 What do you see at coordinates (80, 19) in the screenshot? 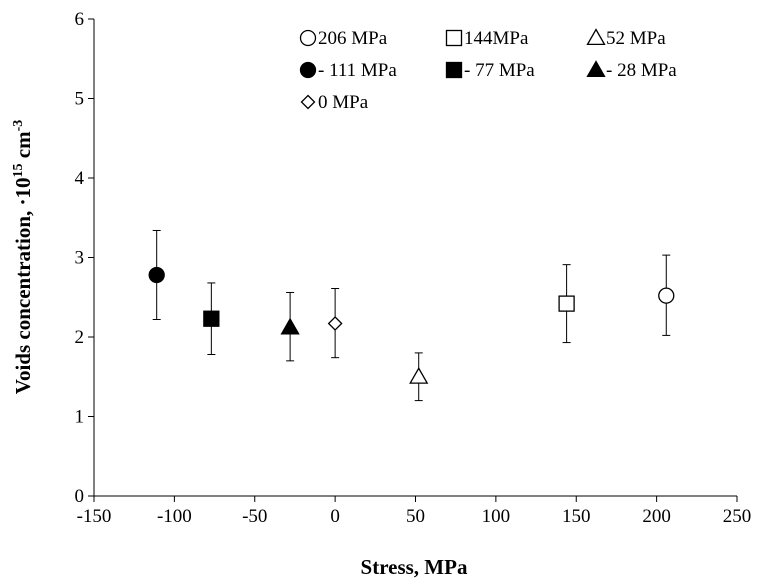
I see `y-tick-label: 6` at bounding box center [80, 19].